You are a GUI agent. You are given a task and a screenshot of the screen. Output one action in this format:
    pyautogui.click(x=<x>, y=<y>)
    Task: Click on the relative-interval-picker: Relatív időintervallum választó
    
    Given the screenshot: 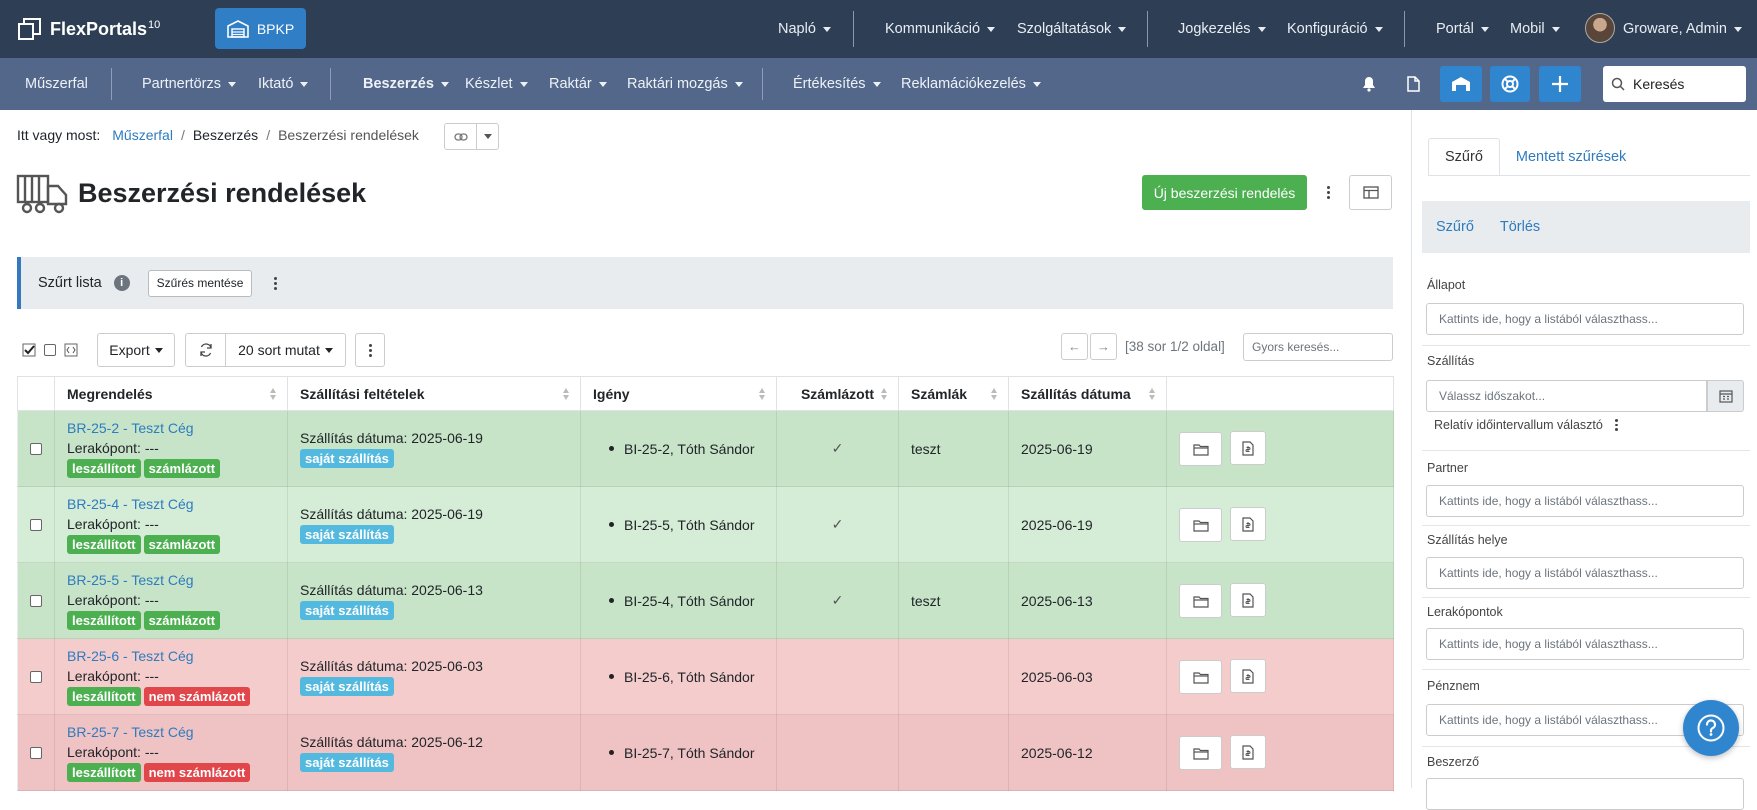 What is the action you would take?
    pyautogui.click(x=1526, y=425)
    